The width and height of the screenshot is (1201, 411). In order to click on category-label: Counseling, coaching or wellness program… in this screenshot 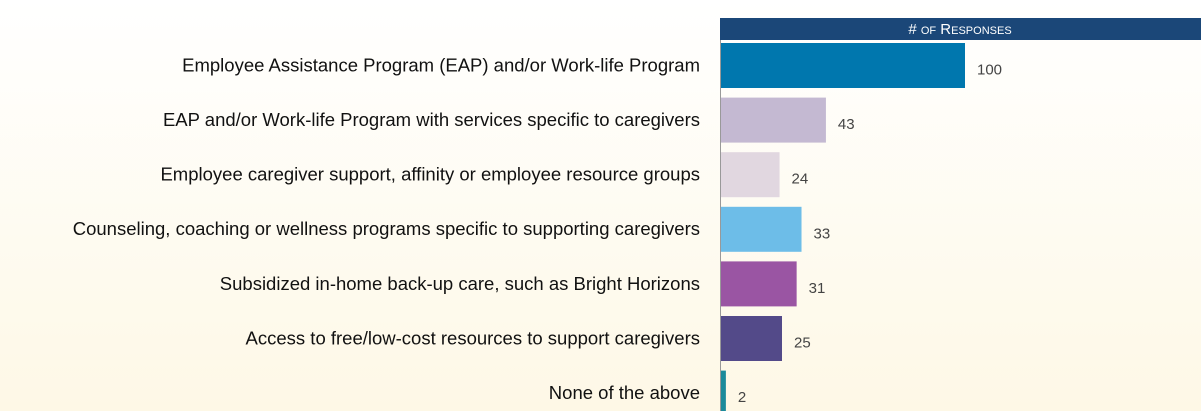, I will do `click(386, 228)`.